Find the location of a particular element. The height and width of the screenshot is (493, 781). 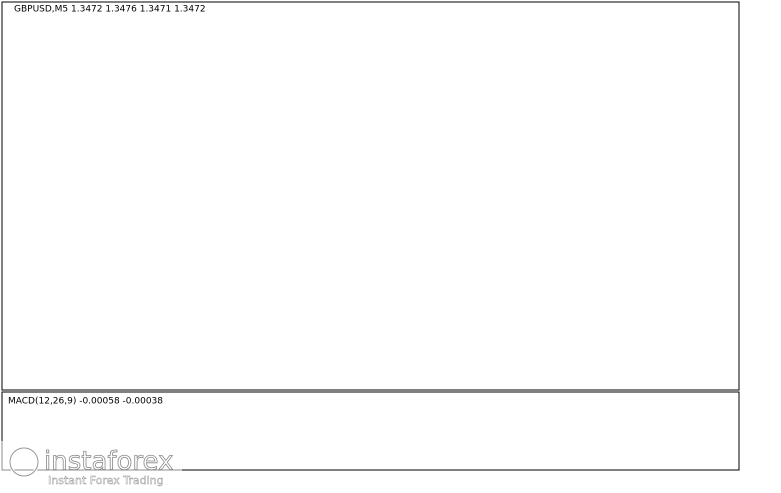

watermark-logo-outline is located at coordinates (24, 462).